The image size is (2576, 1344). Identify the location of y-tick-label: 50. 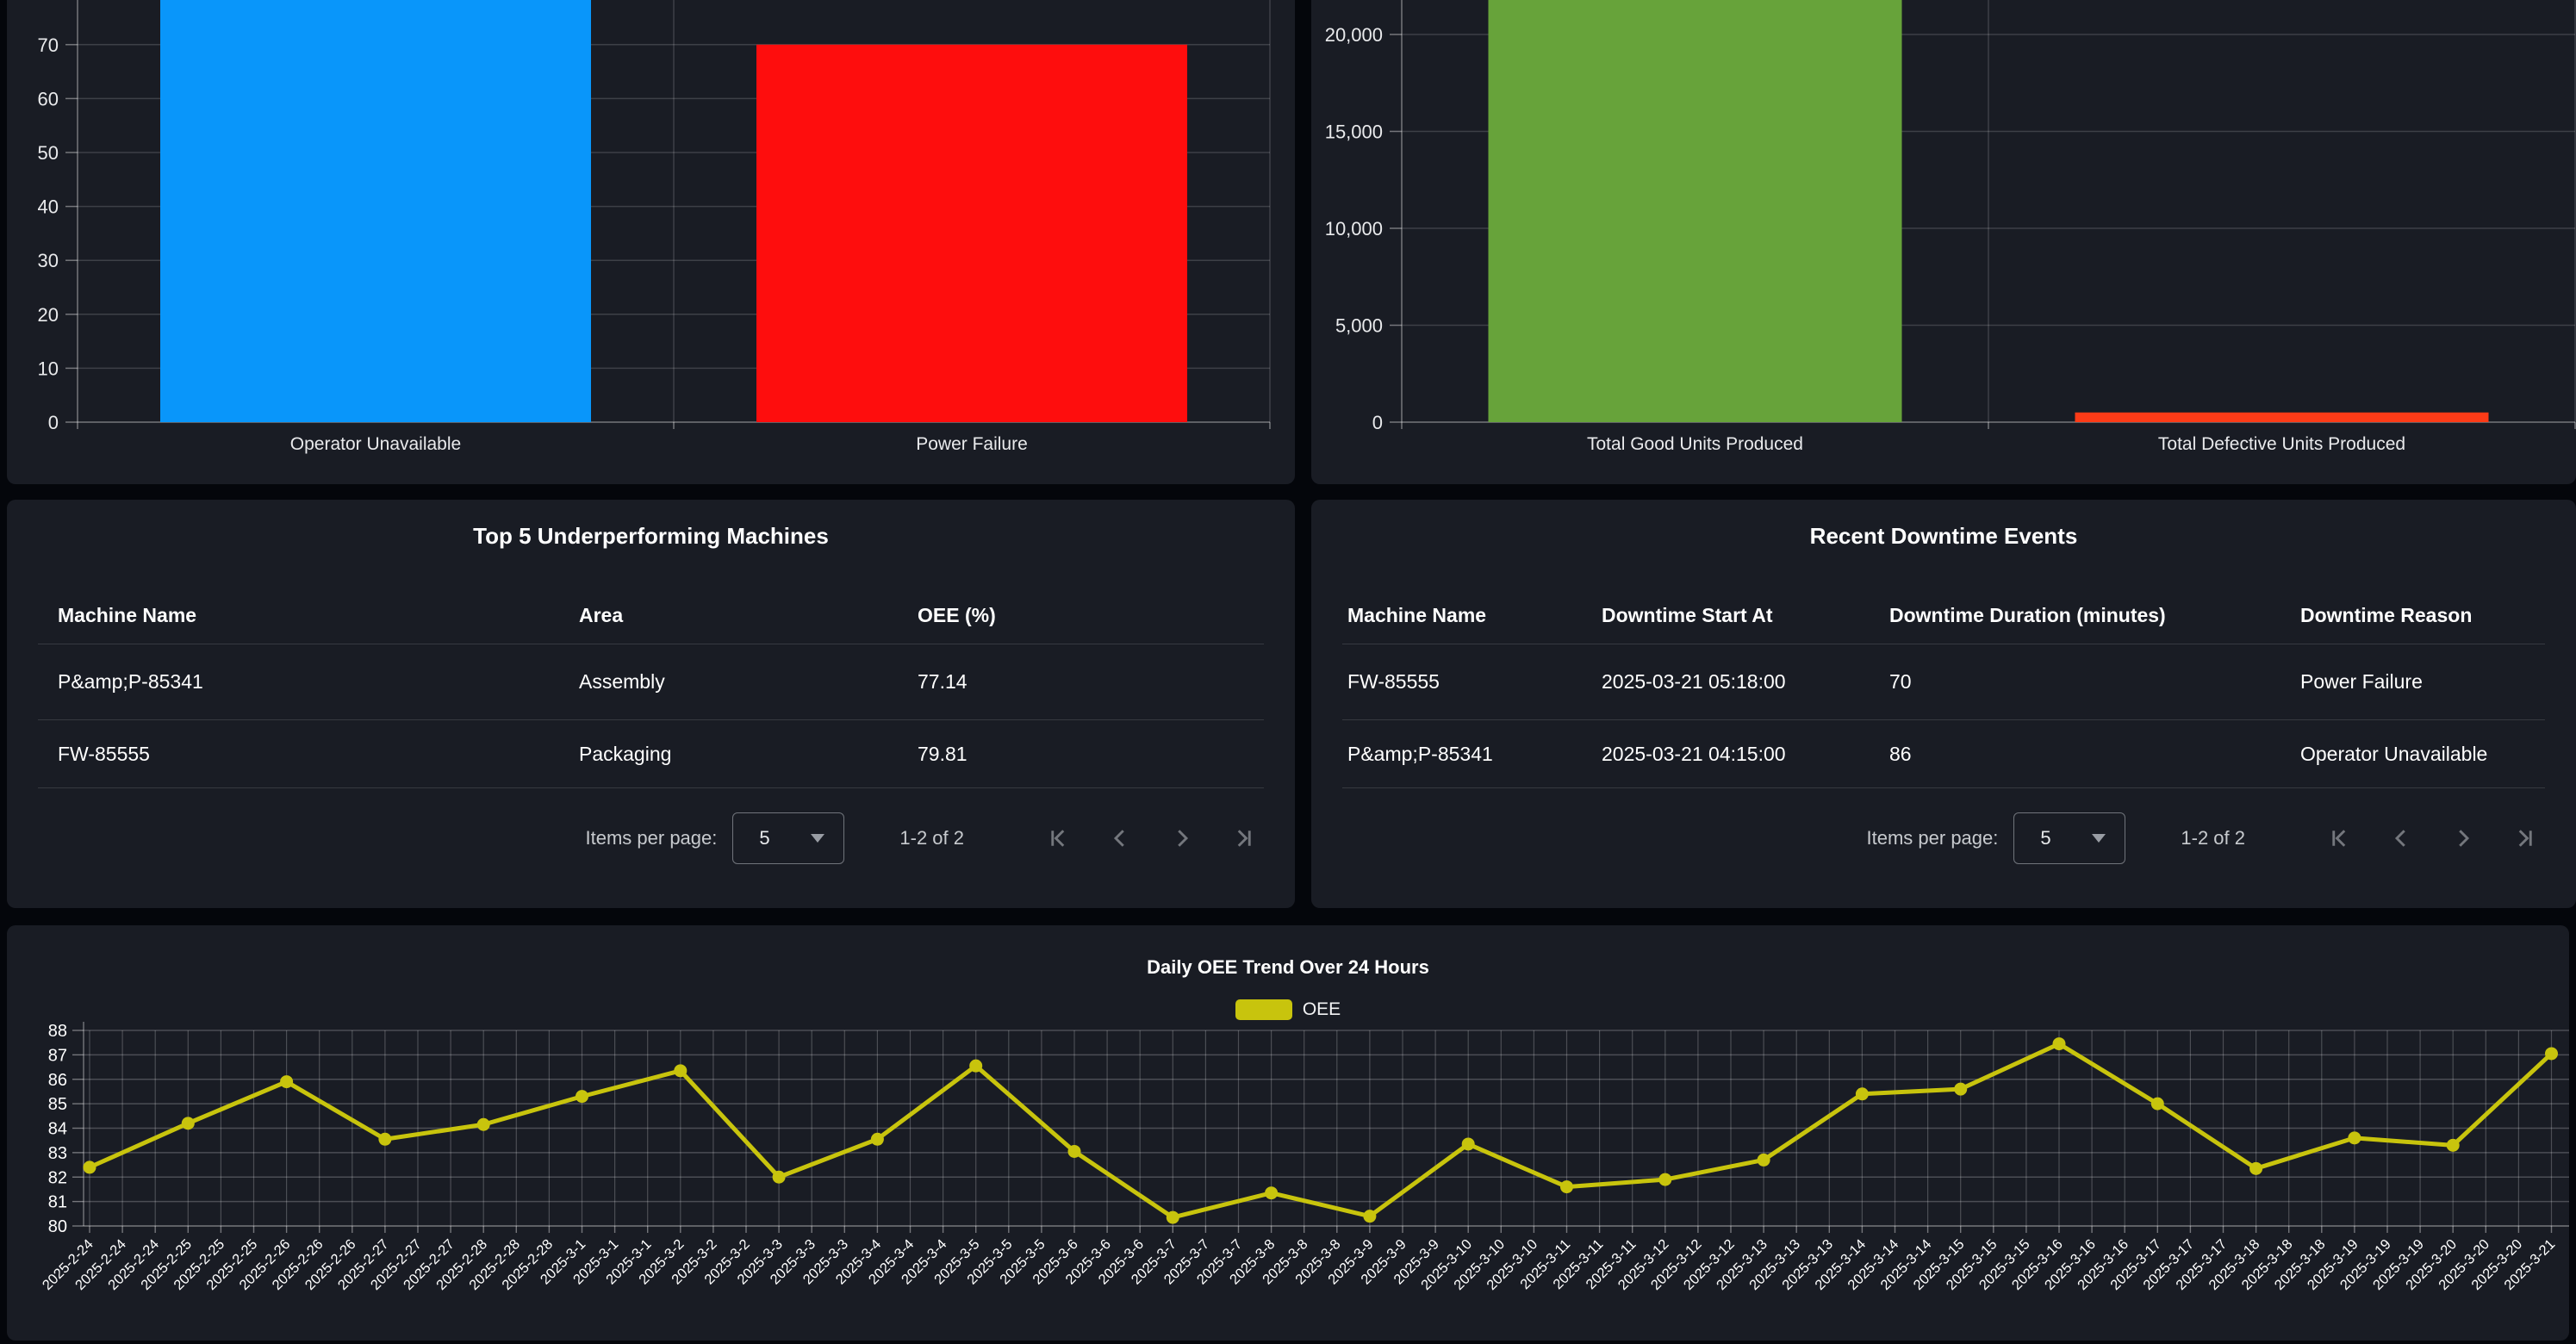
(49, 153).